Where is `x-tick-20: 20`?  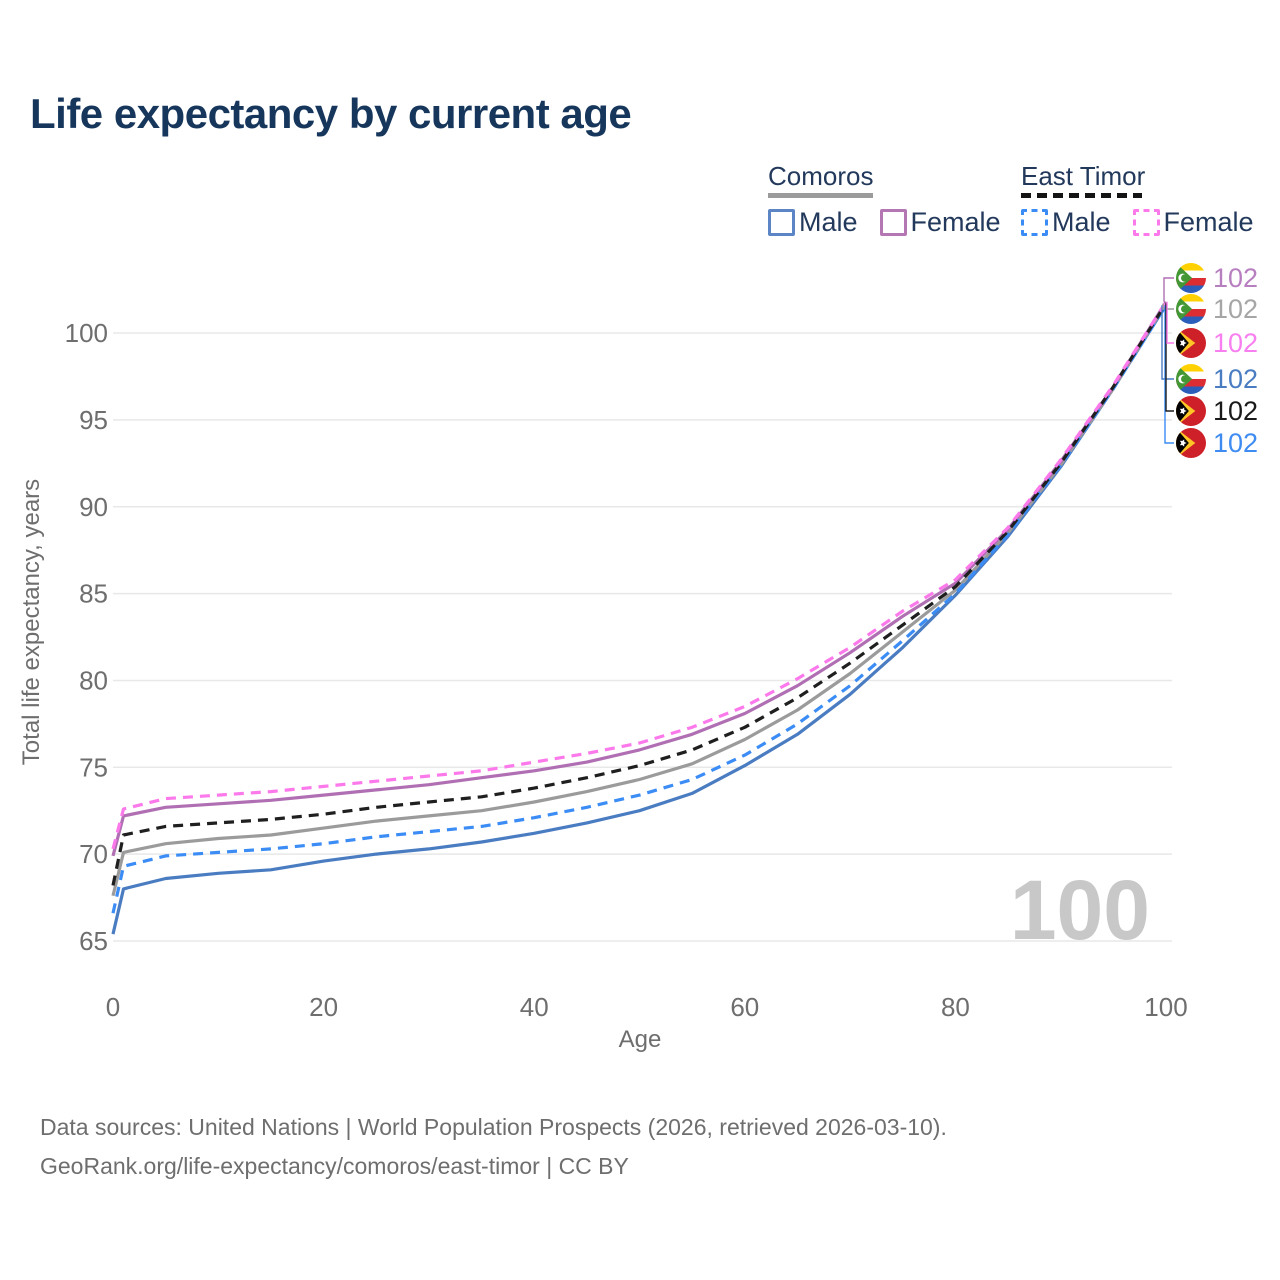 x-tick-20: 20 is located at coordinates (323, 1007).